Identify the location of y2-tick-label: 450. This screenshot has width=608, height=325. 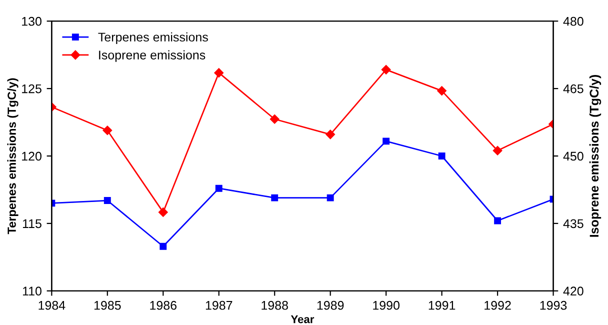
(573, 156).